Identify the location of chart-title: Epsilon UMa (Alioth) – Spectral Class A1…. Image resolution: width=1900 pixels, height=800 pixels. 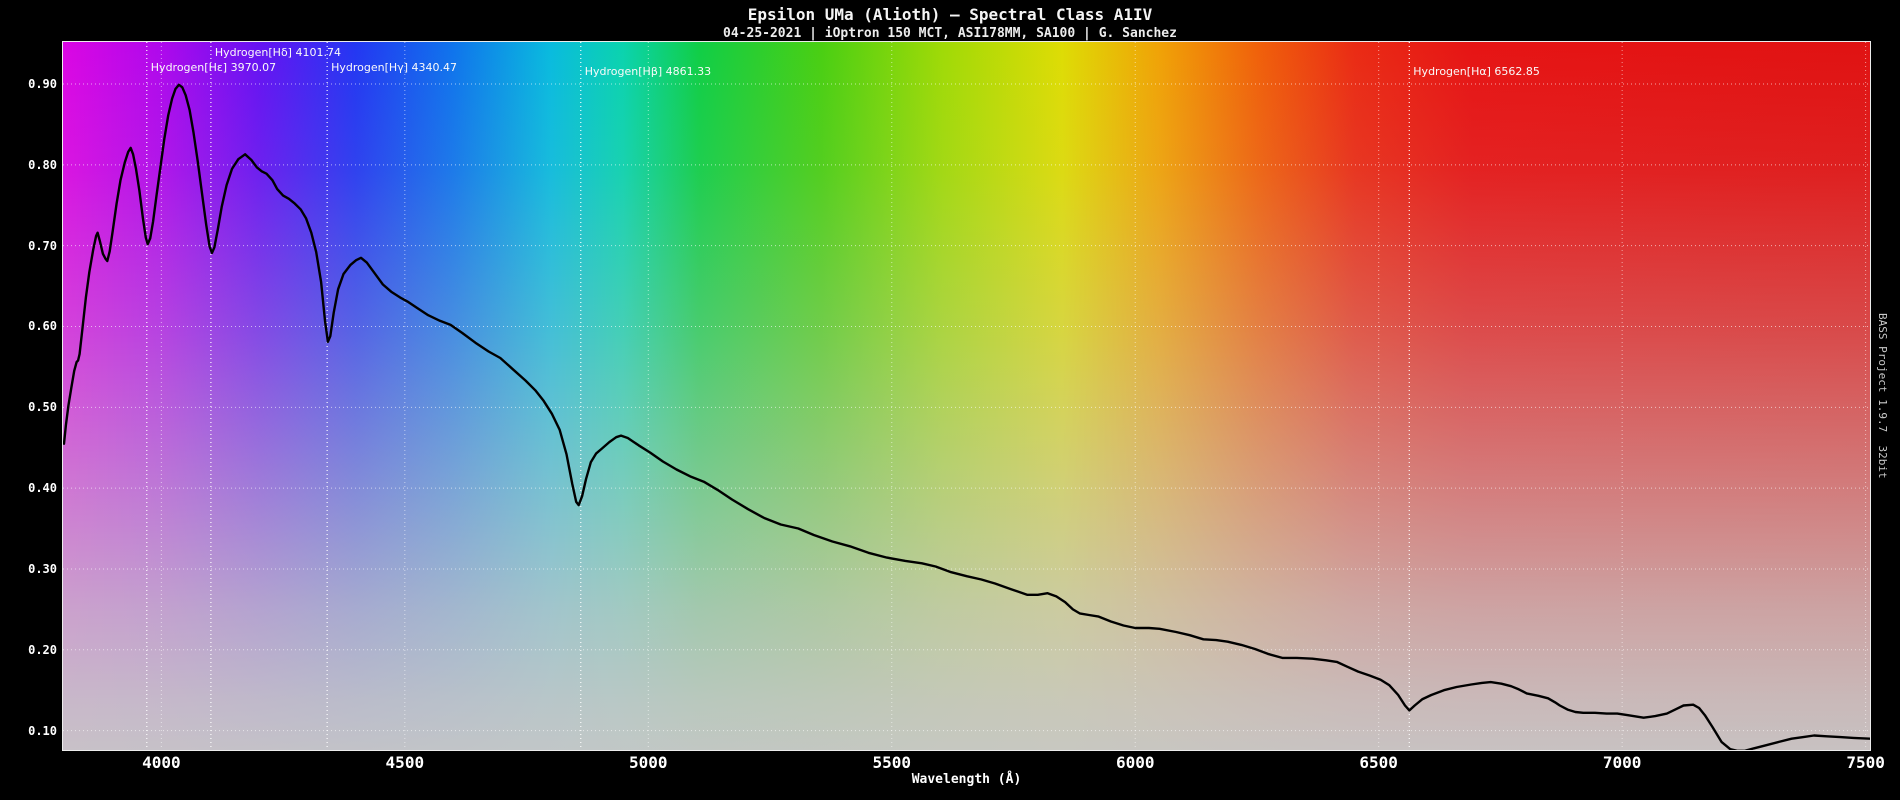
(950, 14).